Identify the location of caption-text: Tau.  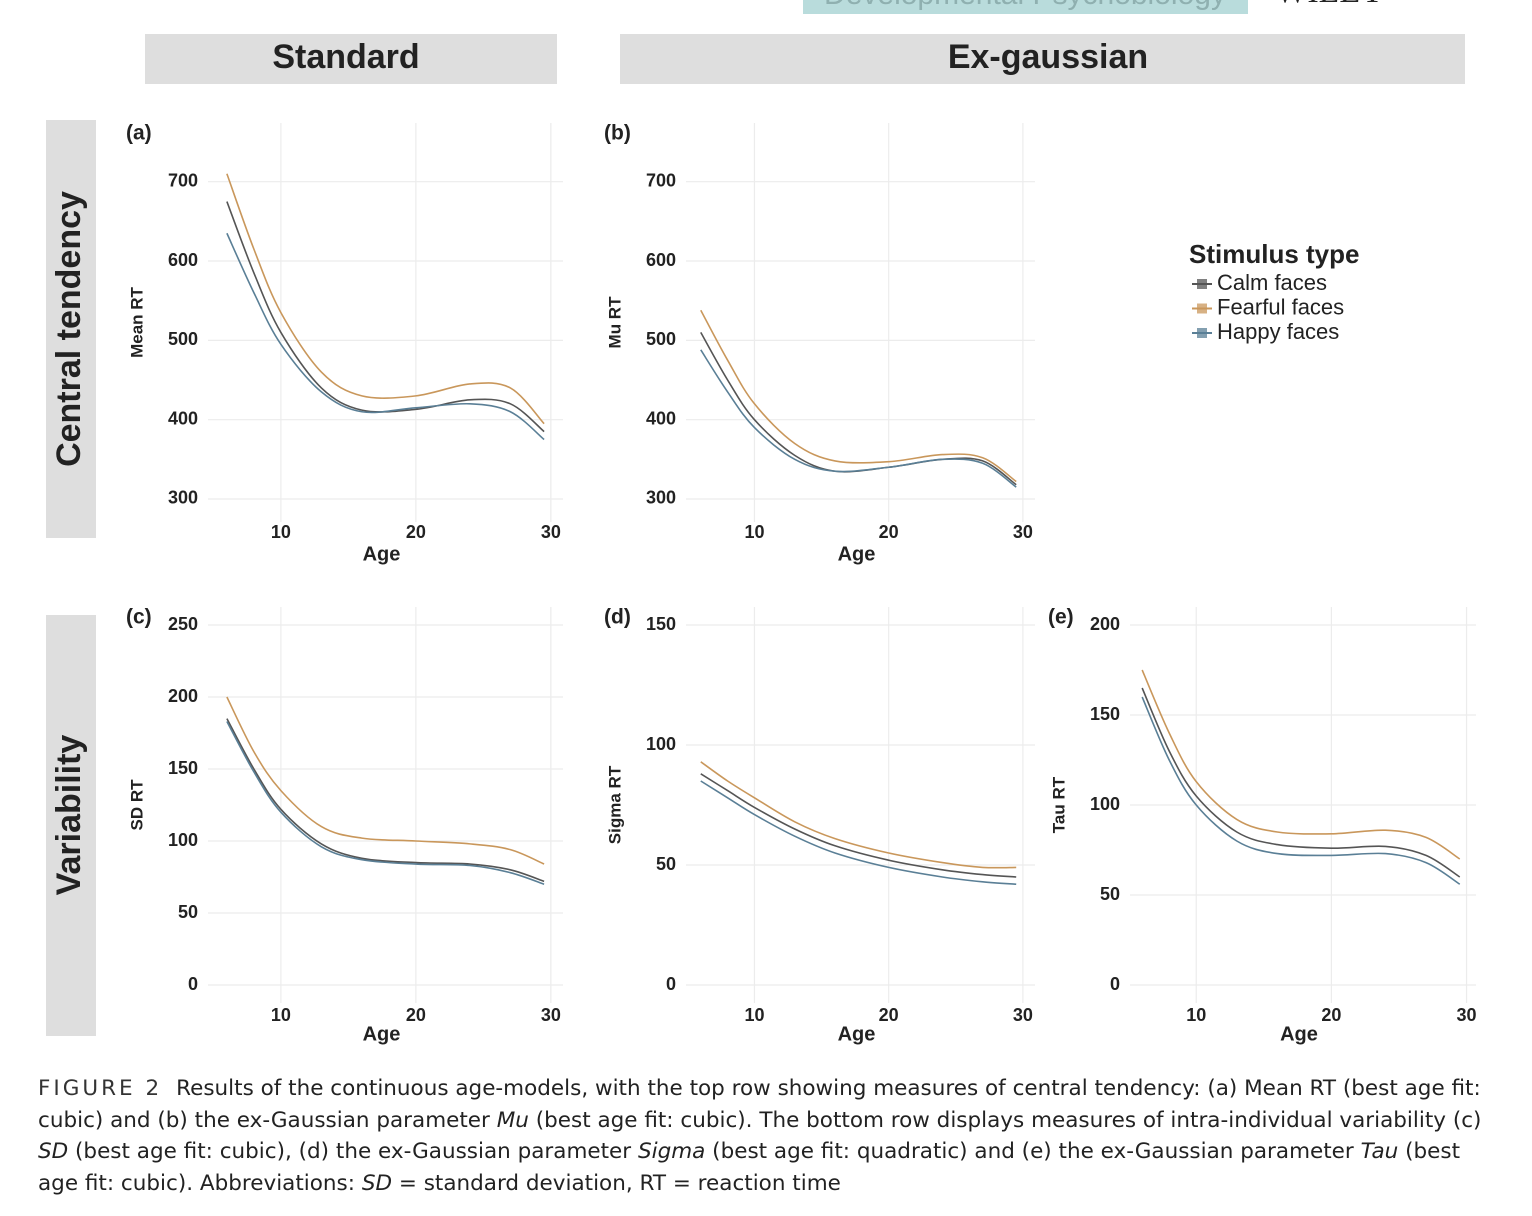
(1379, 1151).